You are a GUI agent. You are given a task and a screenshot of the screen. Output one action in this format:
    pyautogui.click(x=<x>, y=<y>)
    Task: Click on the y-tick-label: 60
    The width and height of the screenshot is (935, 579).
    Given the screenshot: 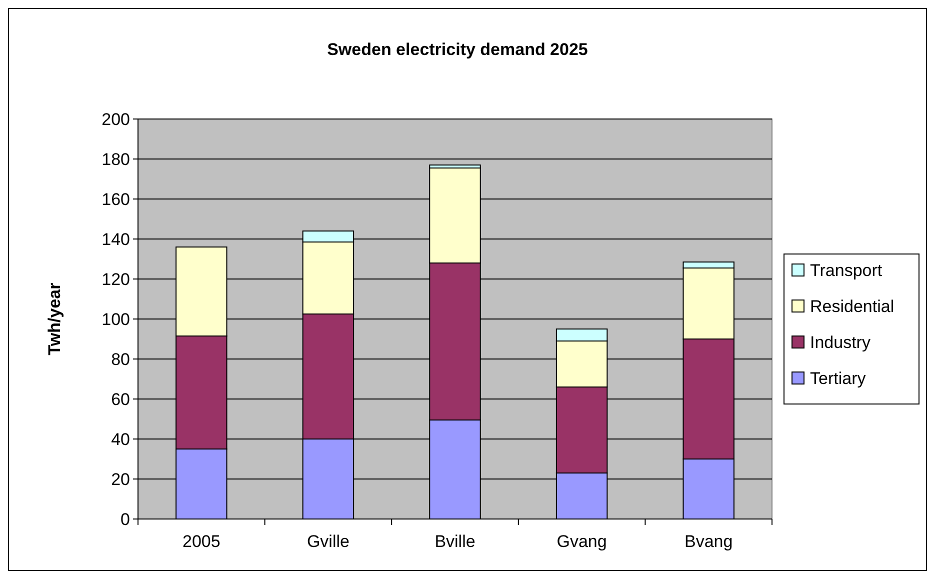 What is the action you would take?
    pyautogui.click(x=120, y=399)
    